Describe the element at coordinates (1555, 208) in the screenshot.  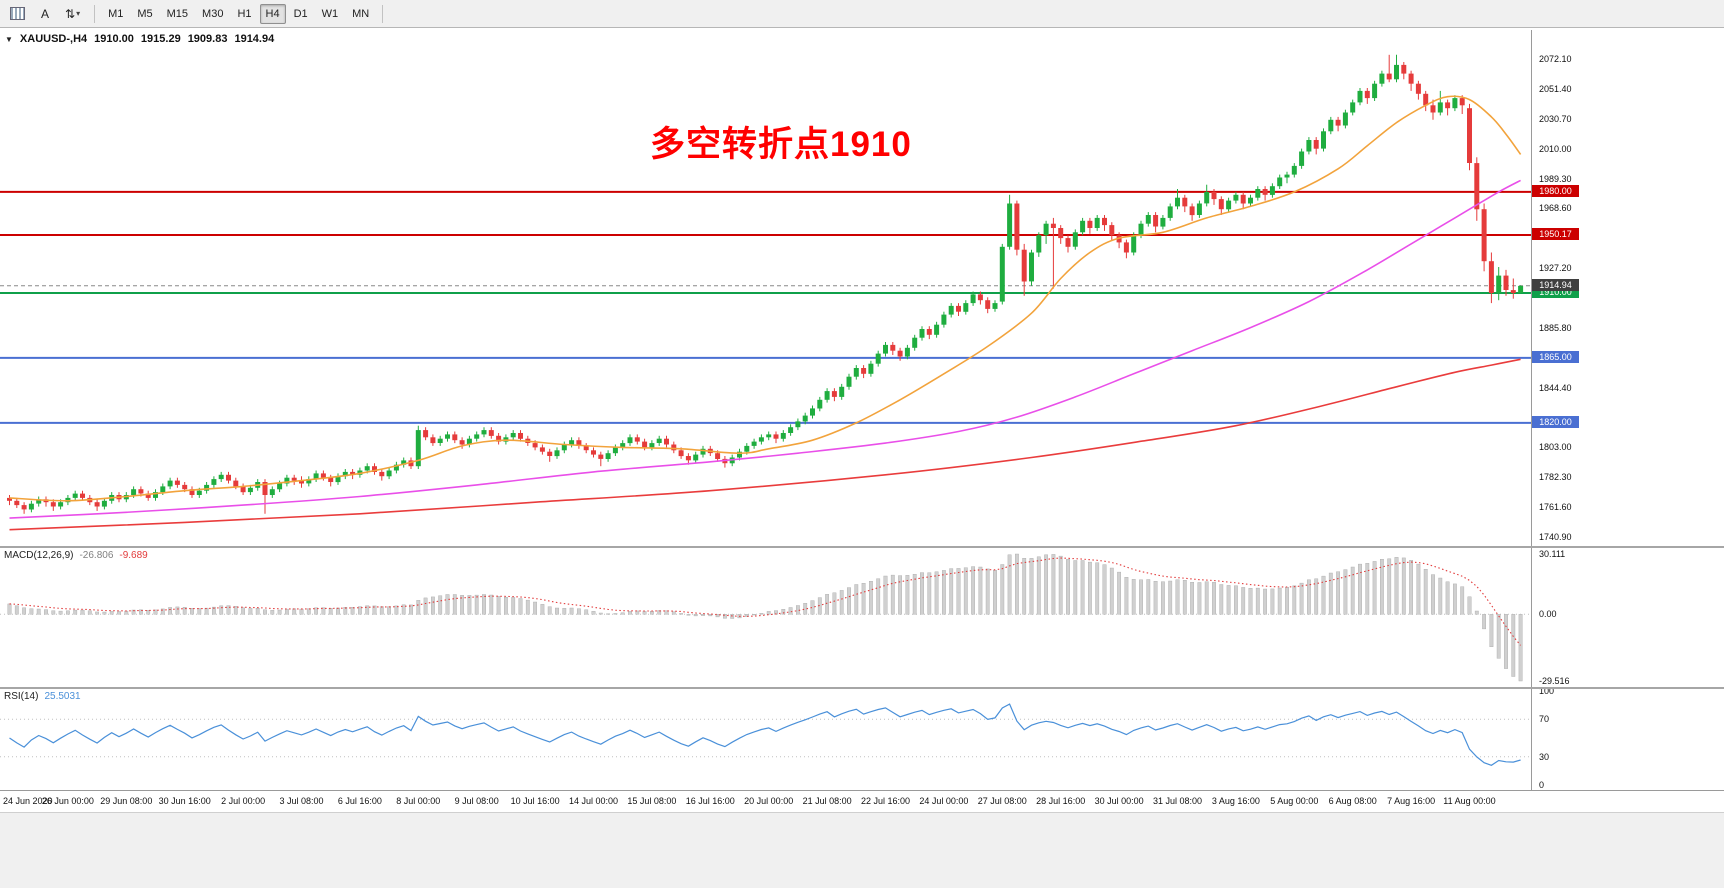
I see `price-tick-label: 1968.60` at that location.